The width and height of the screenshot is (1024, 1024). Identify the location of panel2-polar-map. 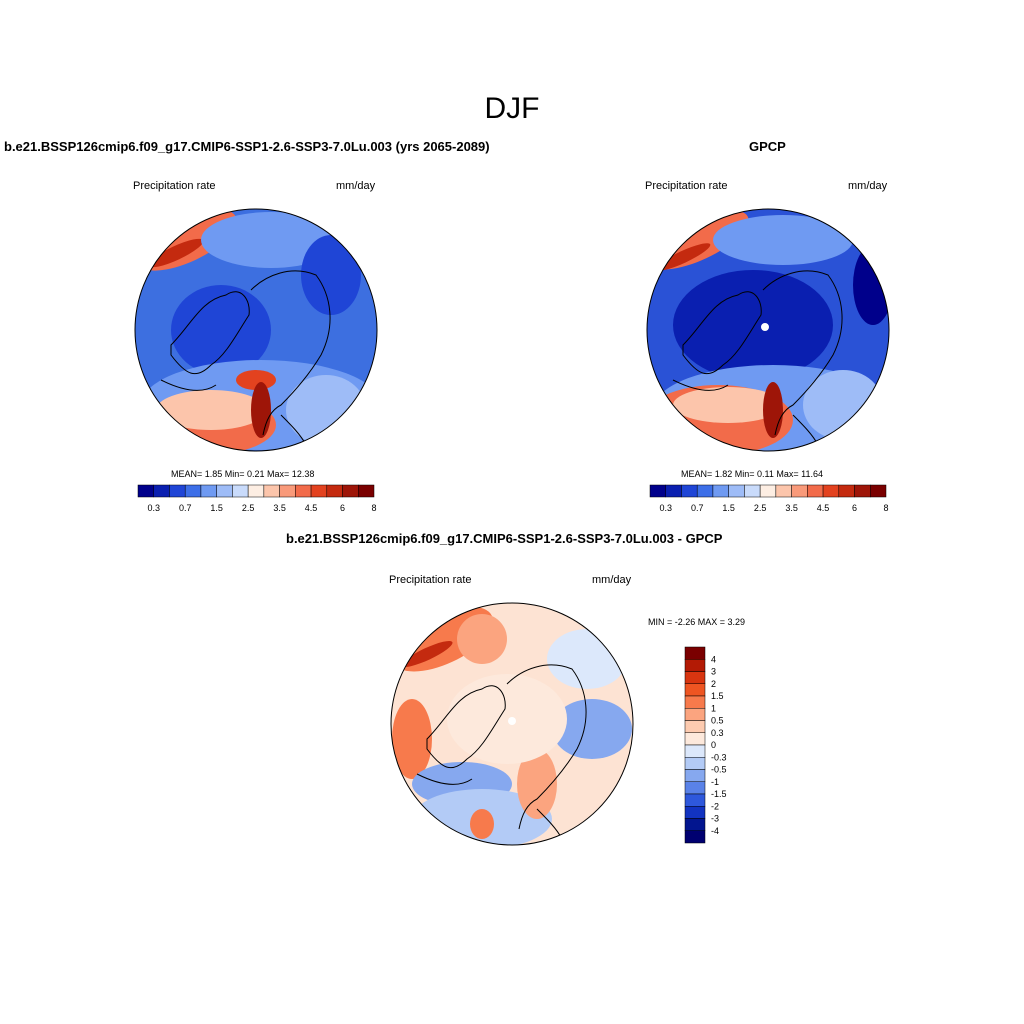
(768, 330).